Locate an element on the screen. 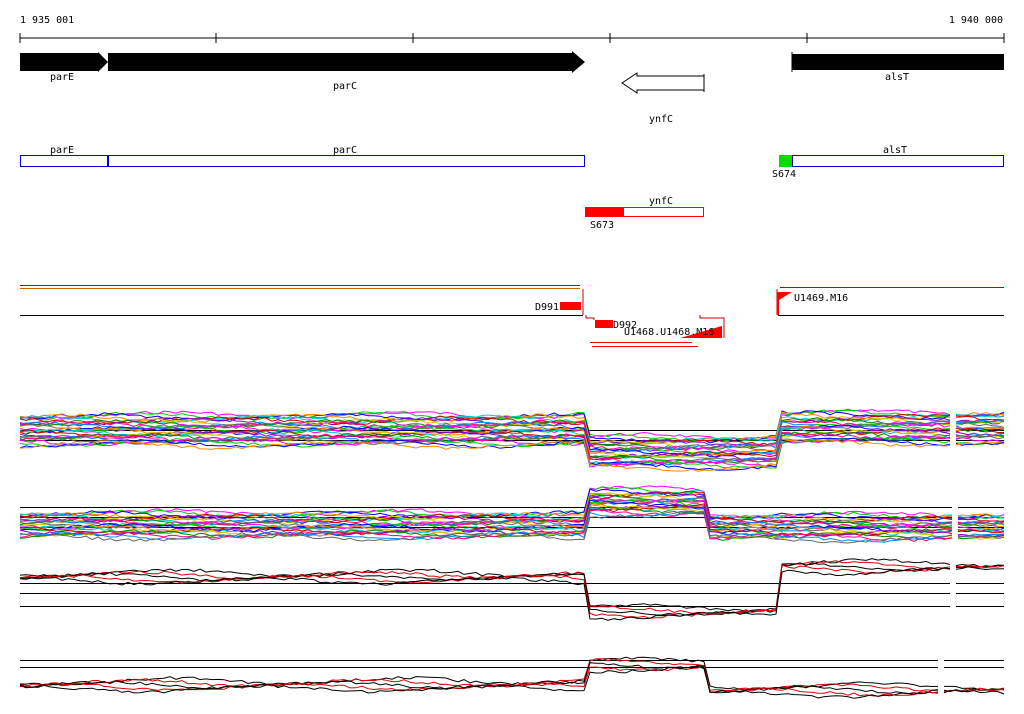 The image size is (1024, 714). segment-D991 is located at coordinates (570, 306).